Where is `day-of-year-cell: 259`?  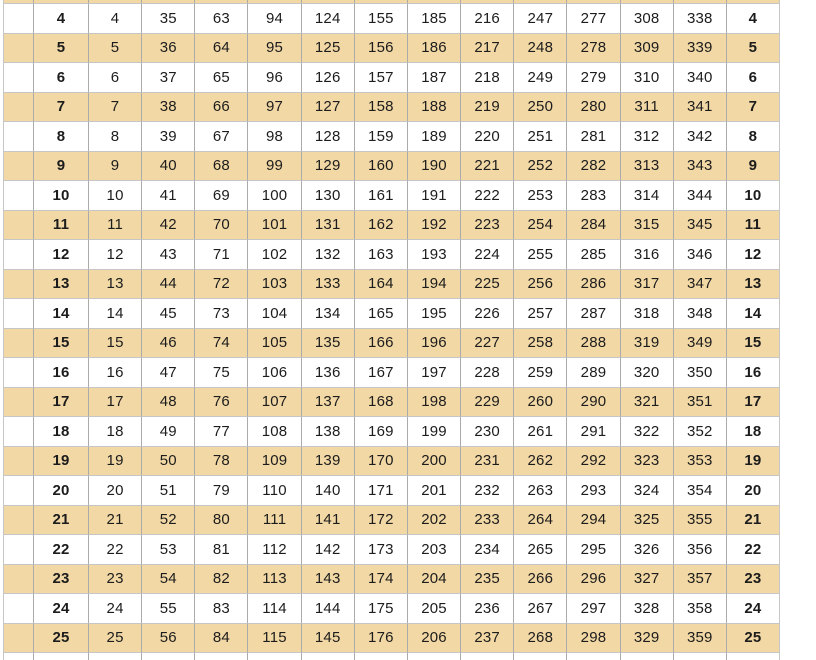 day-of-year-cell: 259 is located at coordinates (540, 372).